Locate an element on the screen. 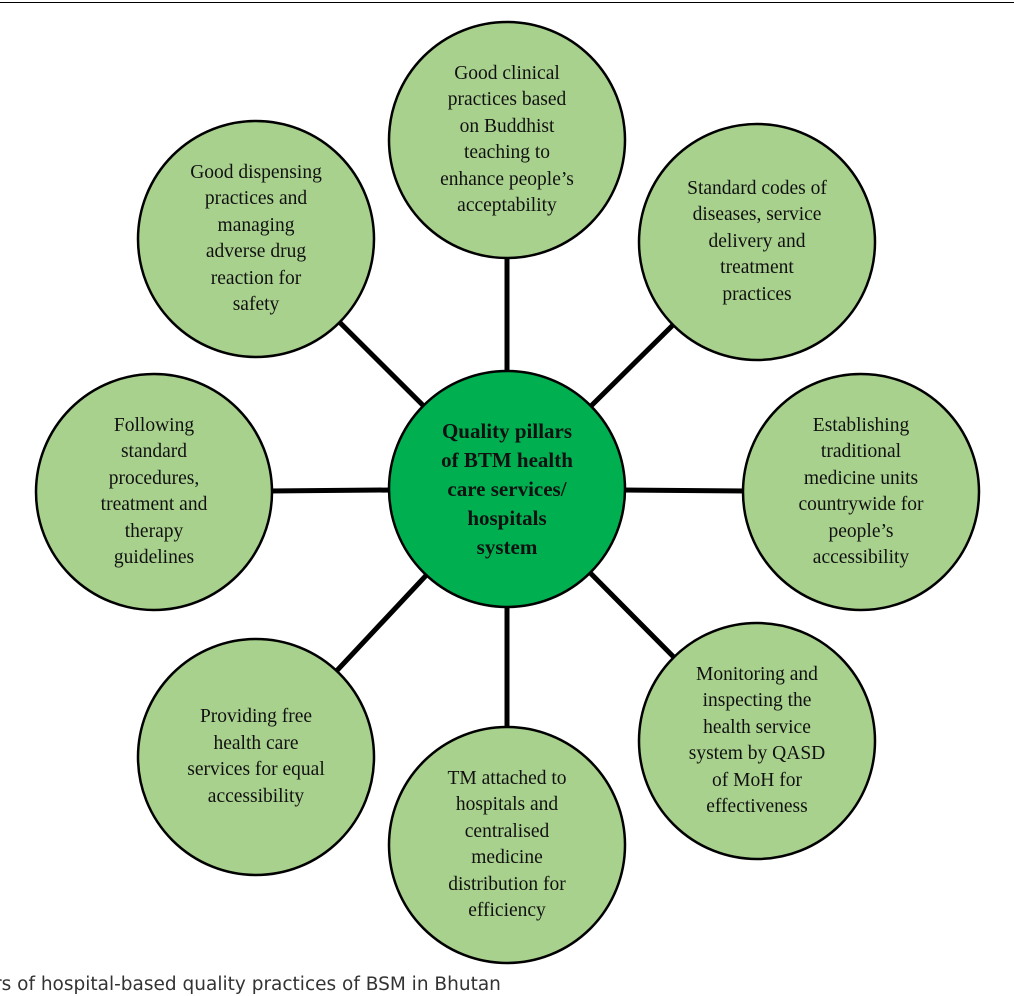 The width and height of the screenshot is (1014, 996). pillar-circle-left is located at coordinates (154, 492).